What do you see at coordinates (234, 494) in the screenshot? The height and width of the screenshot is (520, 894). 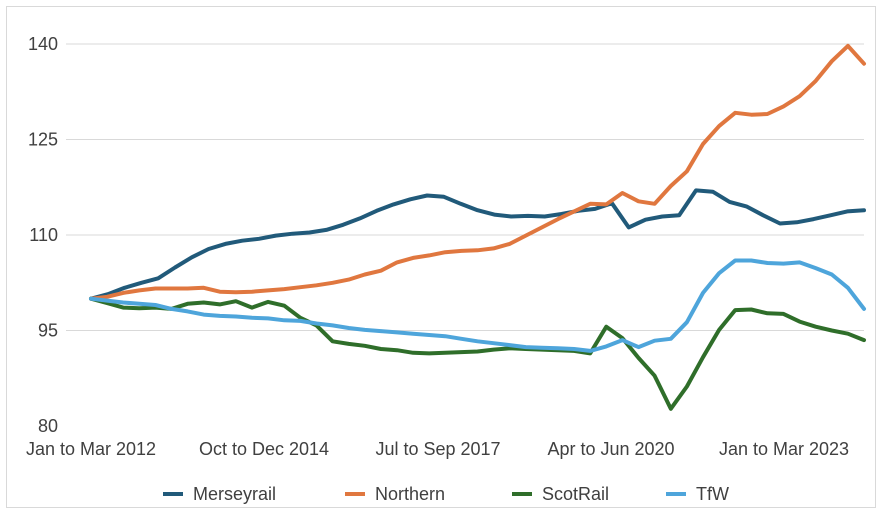 I see `legend-label: Merseyrail` at bounding box center [234, 494].